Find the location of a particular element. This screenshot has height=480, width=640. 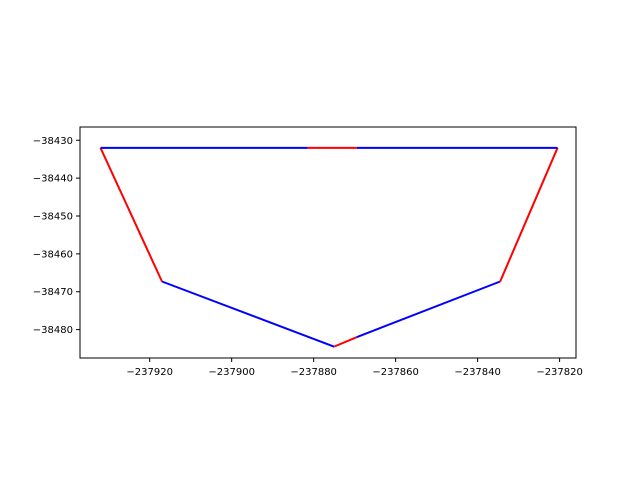

y-tick-label: −38440 is located at coordinates (53, 179).